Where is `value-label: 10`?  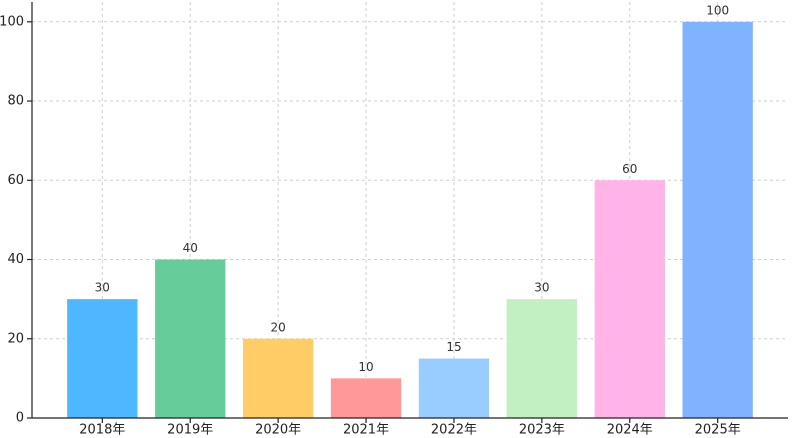 value-label: 10 is located at coordinates (365, 367).